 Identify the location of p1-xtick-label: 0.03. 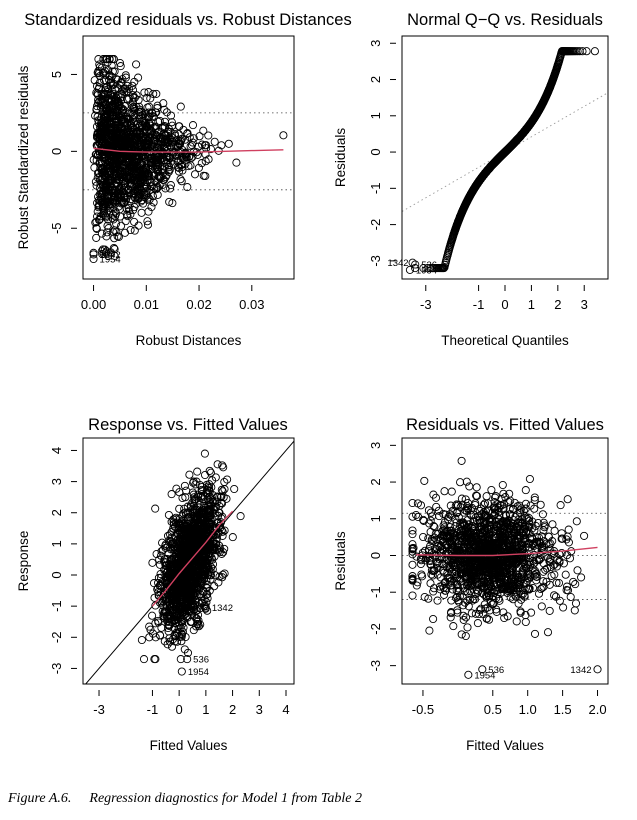
(251, 304).